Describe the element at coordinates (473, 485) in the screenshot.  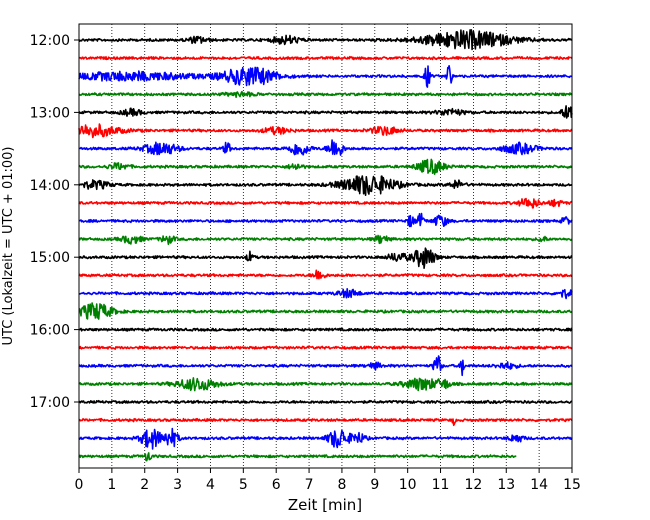
I see `x-tick-label: 12` at that location.